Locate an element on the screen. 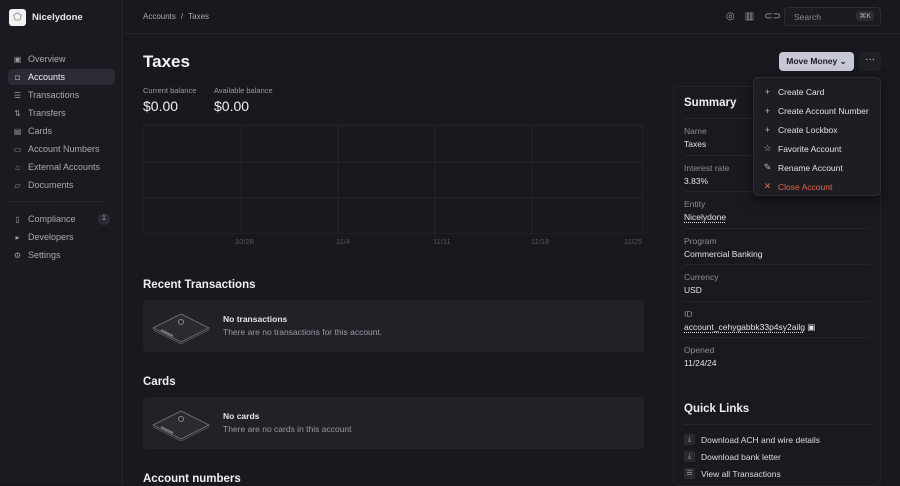 Image resolution: width=900 pixels, height=486 pixels. value: 3.83% is located at coordinates (696, 180).